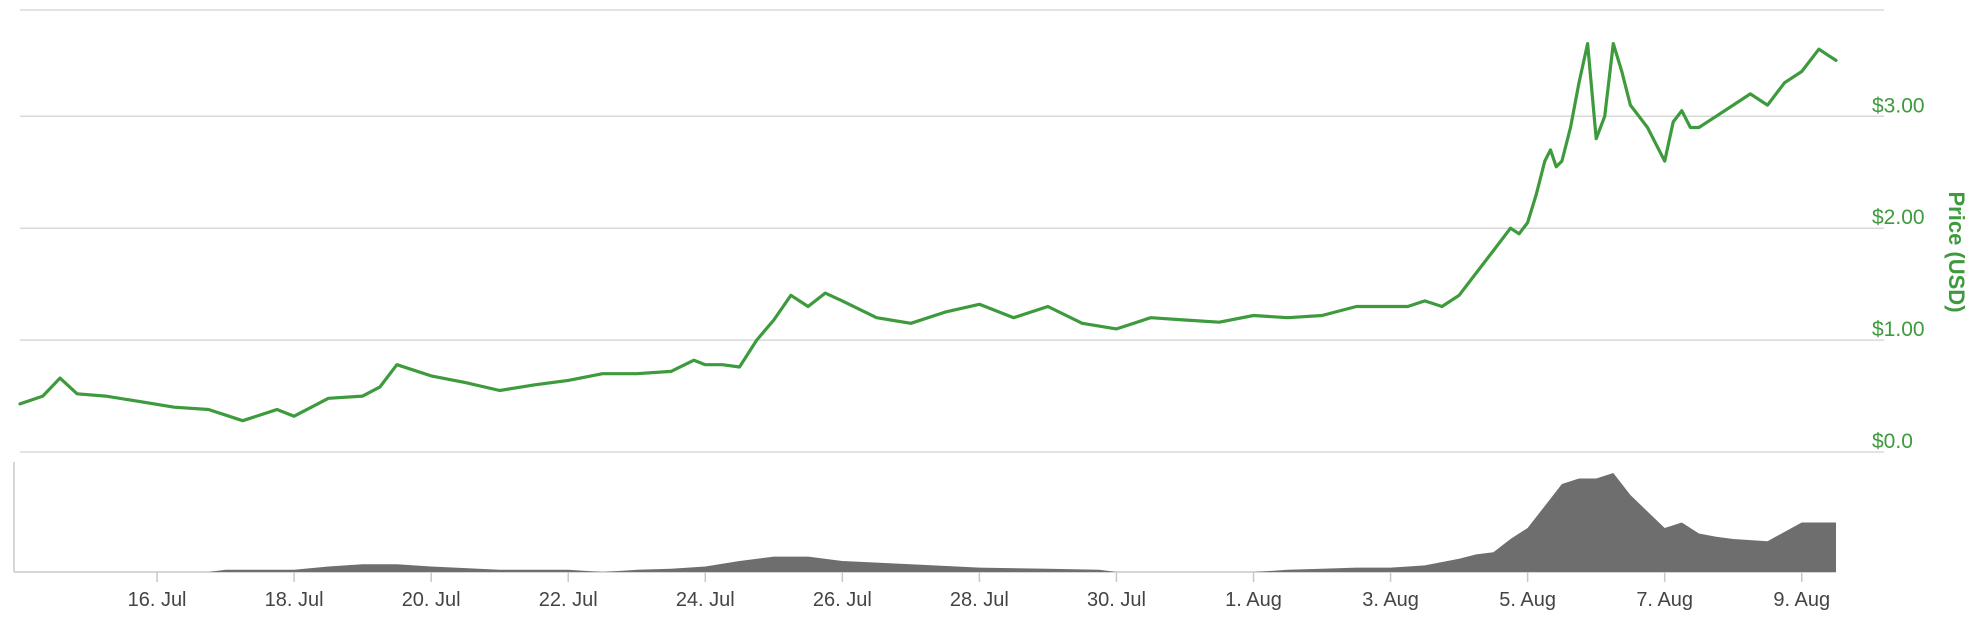 This screenshot has width=1986, height=622. I want to click on y-tick-label: $1.00, so click(1898, 329).